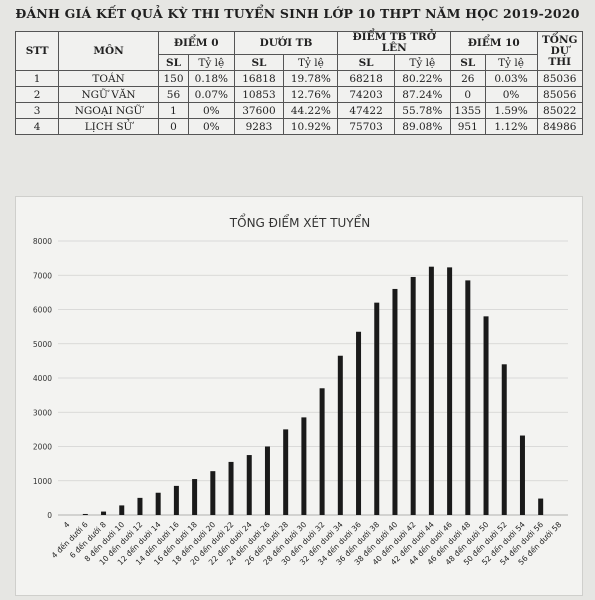  Describe the element at coordinates (42, 447) in the screenshot. I see `y-tick-label: 2000` at that location.